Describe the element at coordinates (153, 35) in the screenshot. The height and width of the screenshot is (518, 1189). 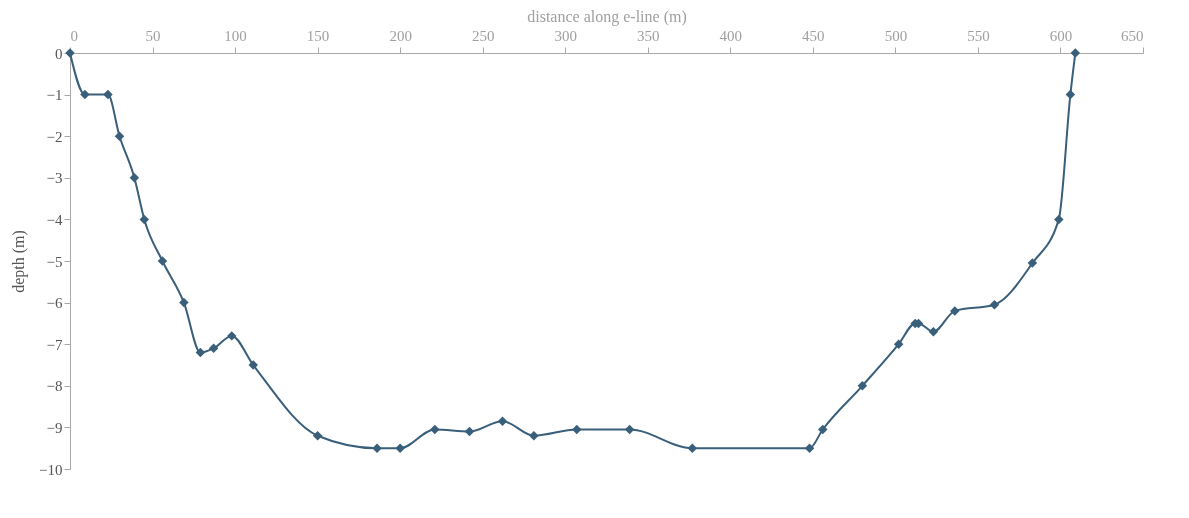
I see `x-tick-label: 50` at that location.